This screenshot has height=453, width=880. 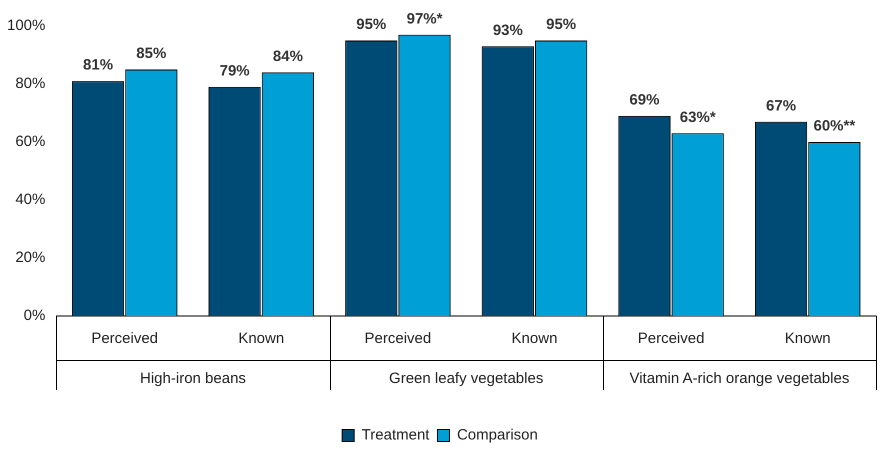 What do you see at coordinates (30, 199) in the screenshot?
I see `y-tick-label: 40%` at bounding box center [30, 199].